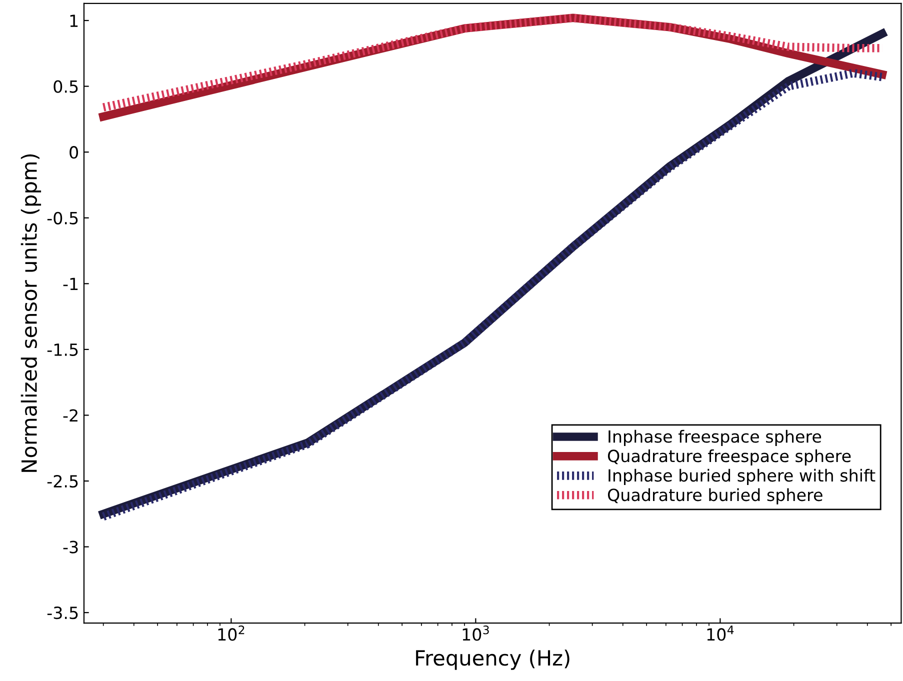 The height and width of the screenshot is (681, 903). I want to click on y-tick-label: -2.5, so click(62, 481).